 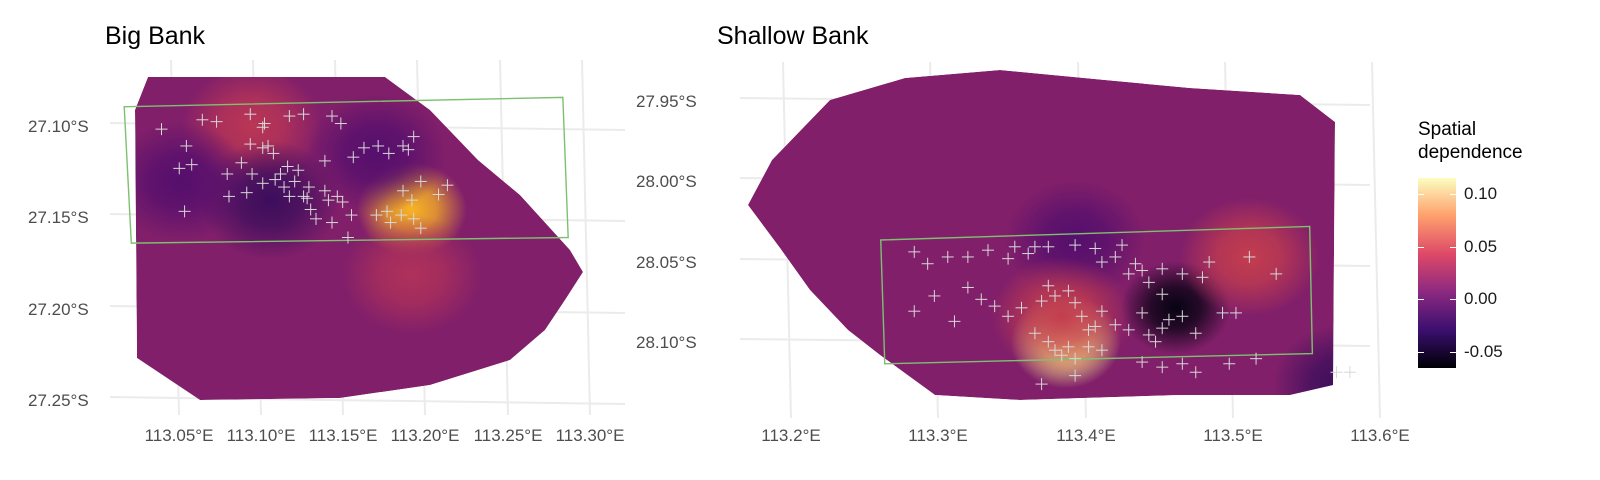 What do you see at coordinates (58, 400) in the screenshot?
I see `y-tick-label: 27.25°S` at bounding box center [58, 400].